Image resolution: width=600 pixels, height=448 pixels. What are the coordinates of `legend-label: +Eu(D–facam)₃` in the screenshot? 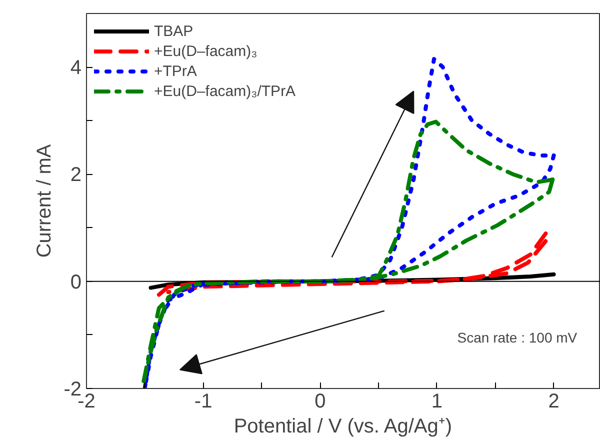 It's located at (206, 51).